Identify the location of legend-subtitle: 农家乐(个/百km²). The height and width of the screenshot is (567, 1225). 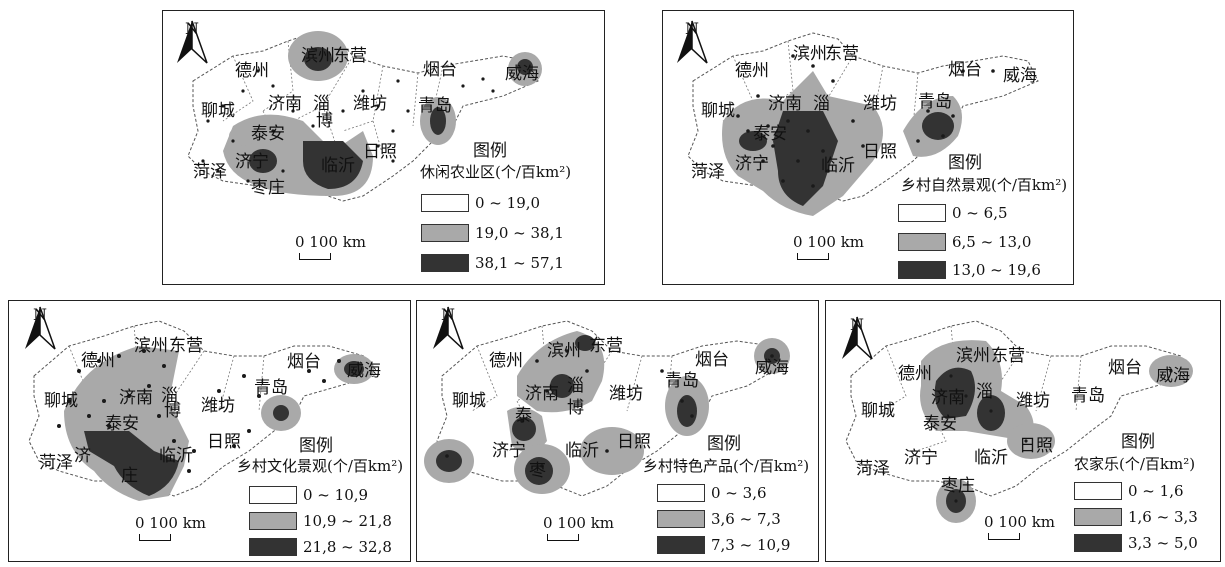
(1135, 464).